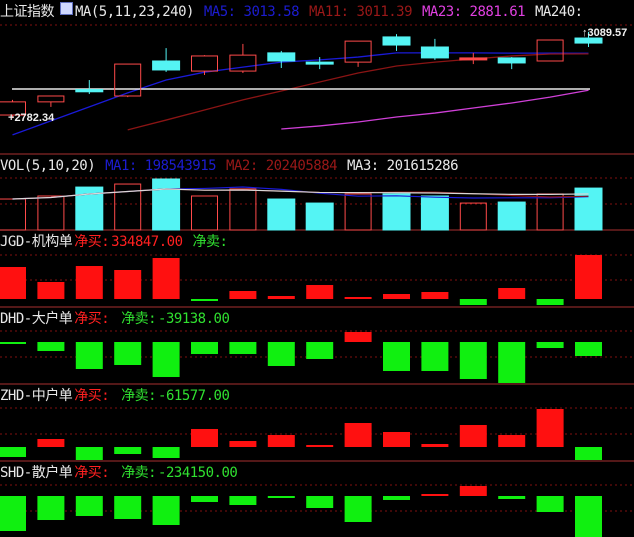  I want to click on vol-ma2: MA2: 202405884, so click(282, 166).